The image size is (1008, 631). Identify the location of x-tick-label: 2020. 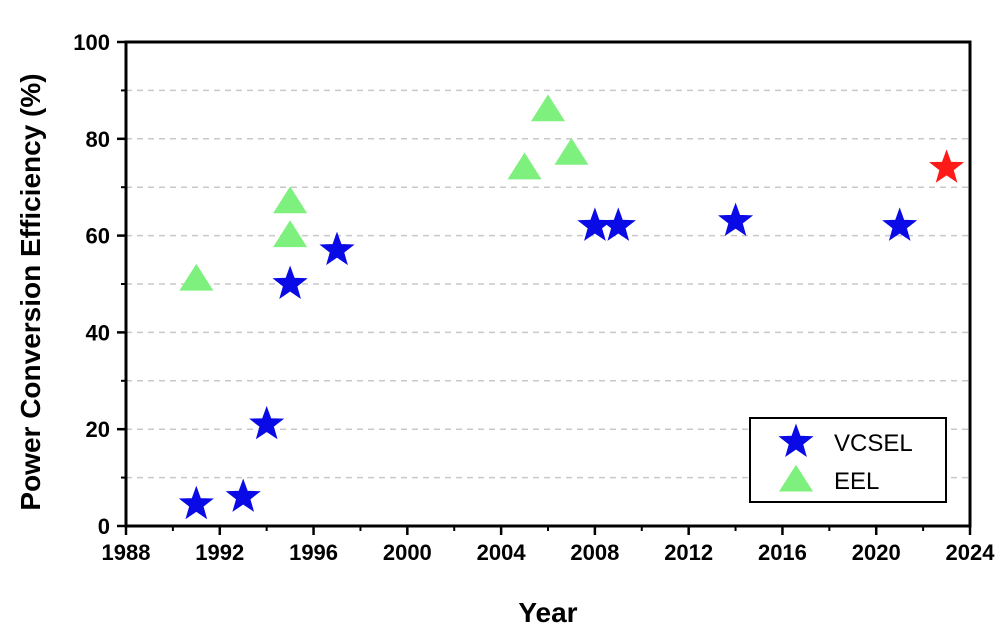
(876, 552).